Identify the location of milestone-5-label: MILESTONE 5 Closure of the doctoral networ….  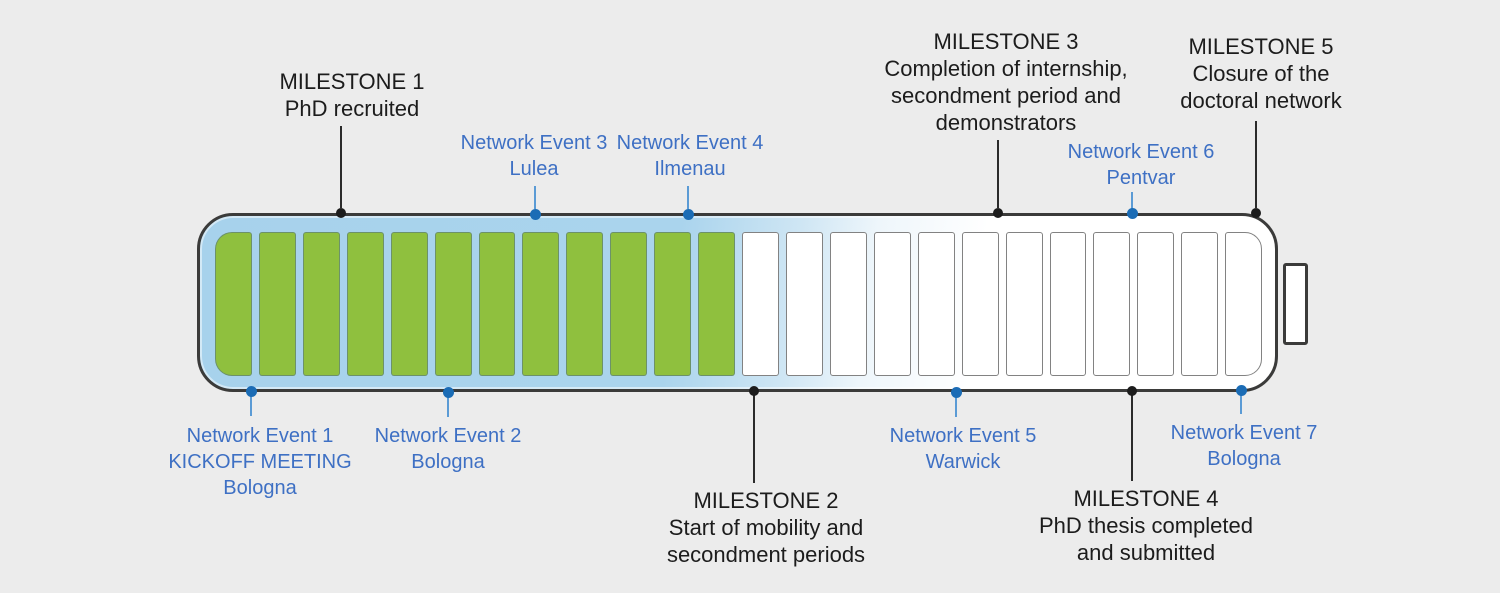
(1260, 73).